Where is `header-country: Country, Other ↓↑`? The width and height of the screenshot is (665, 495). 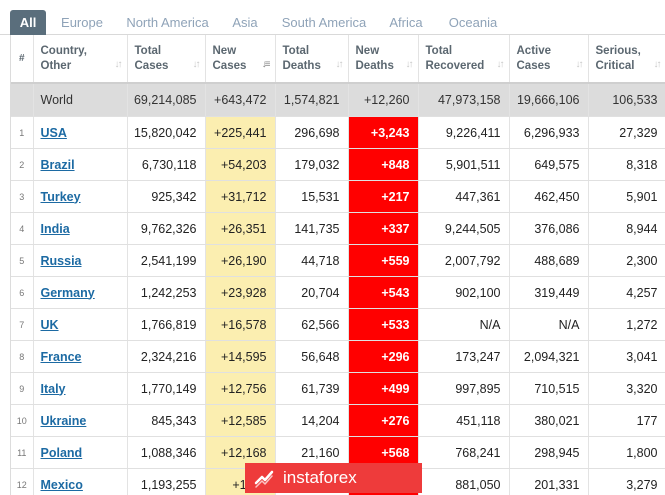
header-country: Country, Other ↓↑ is located at coordinates (80, 59).